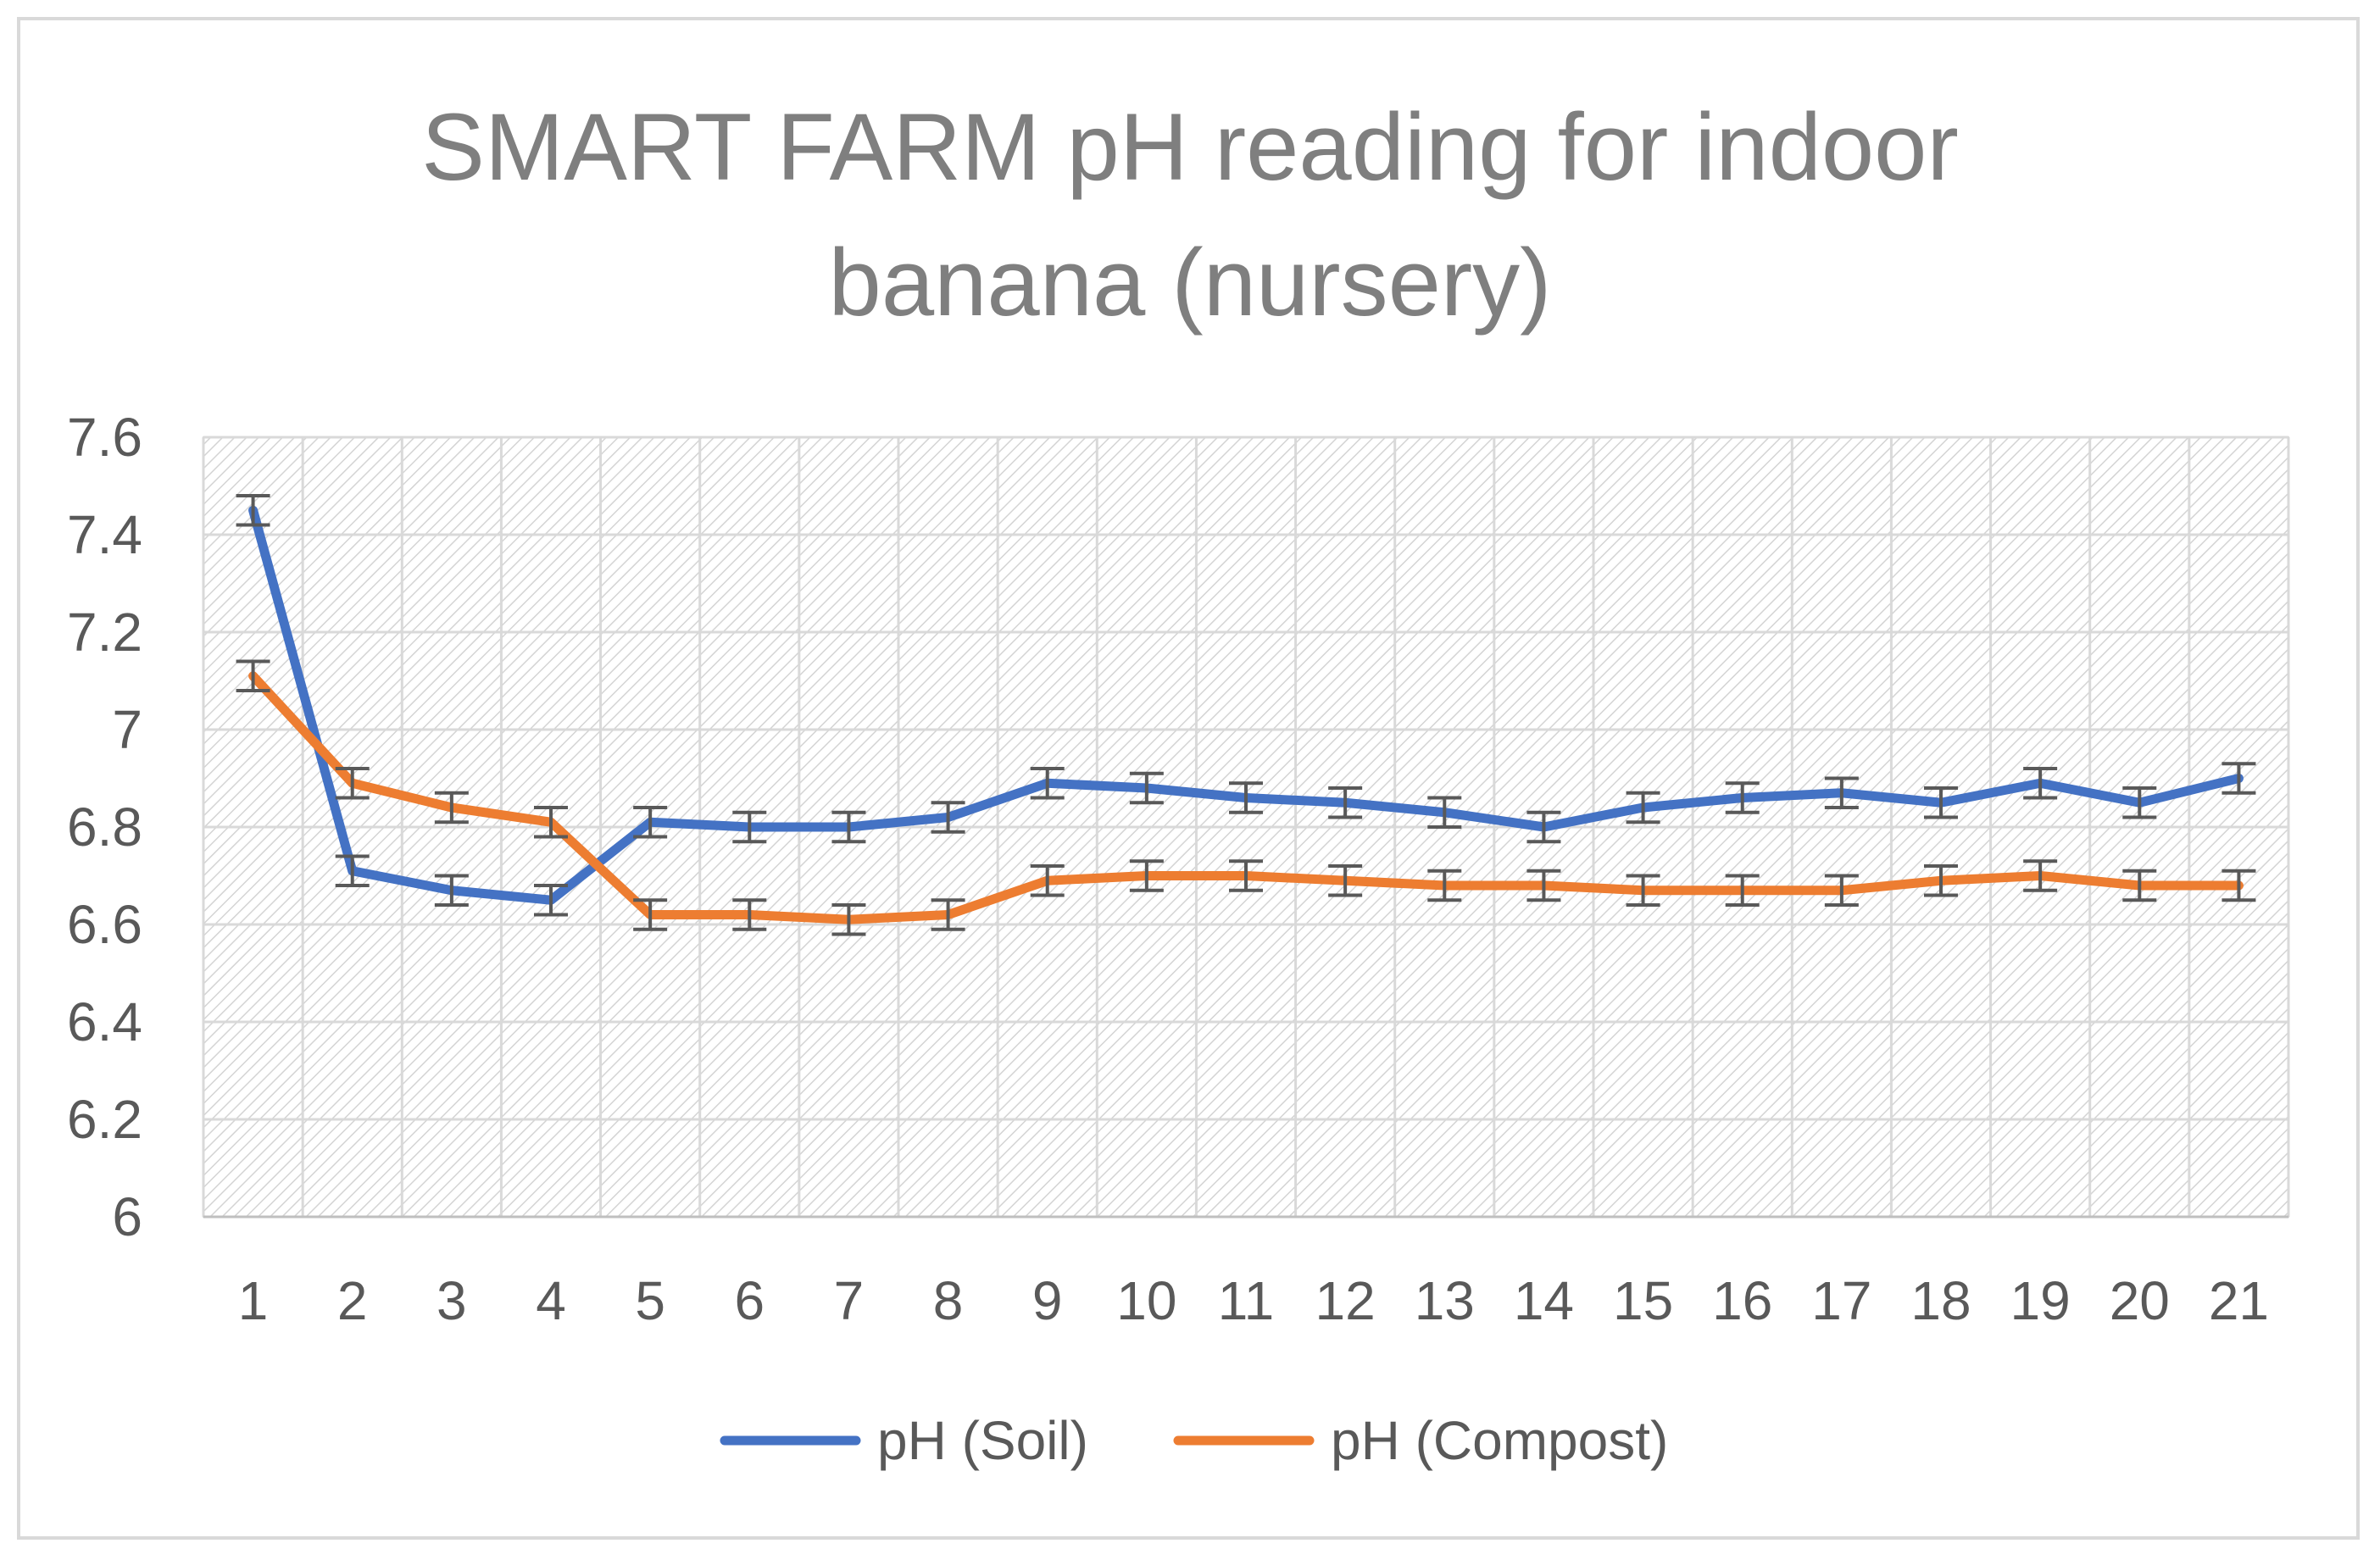  What do you see at coordinates (1146, 1301) in the screenshot?
I see `x-tick-label: 10` at bounding box center [1146, 1301].